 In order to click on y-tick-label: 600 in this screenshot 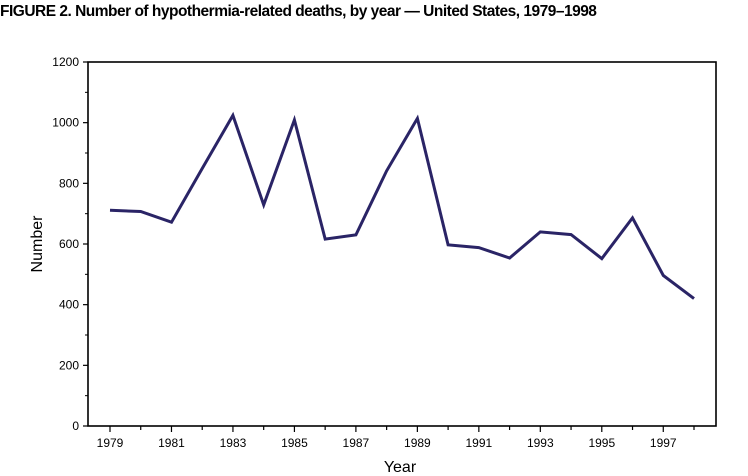, I will do `click(69, 244)`.